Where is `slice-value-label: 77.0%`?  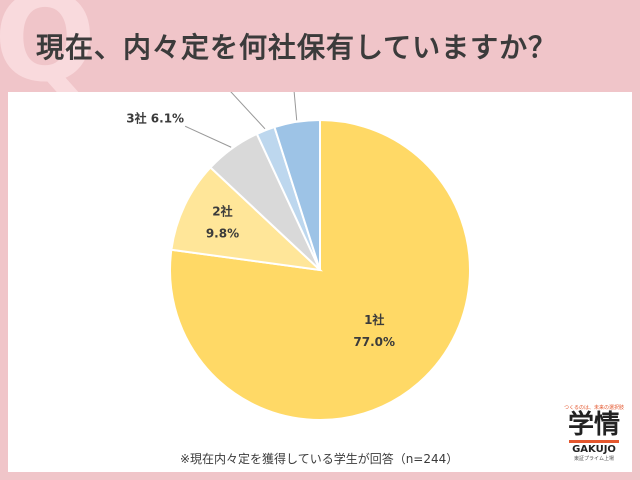
slice-value-label: 77.0% is located at coordinates (374, 342).